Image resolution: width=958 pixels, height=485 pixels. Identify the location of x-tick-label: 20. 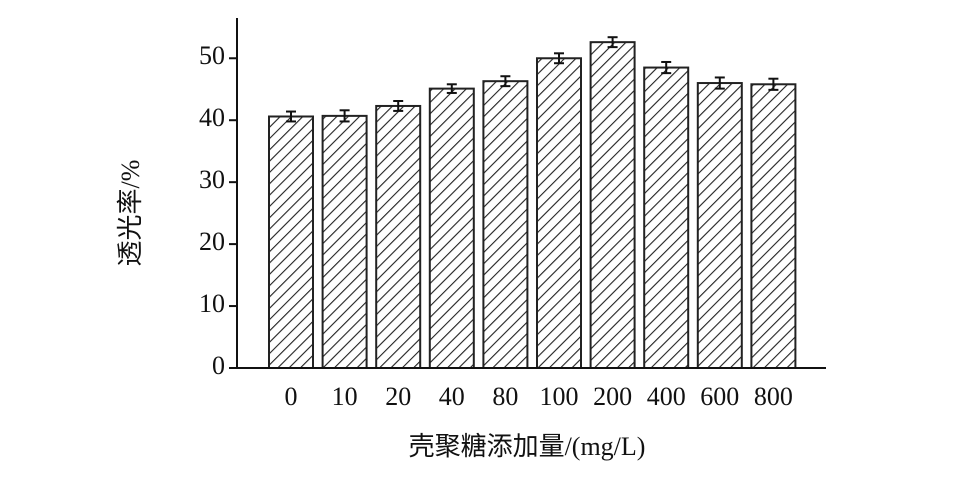
(398, 396).